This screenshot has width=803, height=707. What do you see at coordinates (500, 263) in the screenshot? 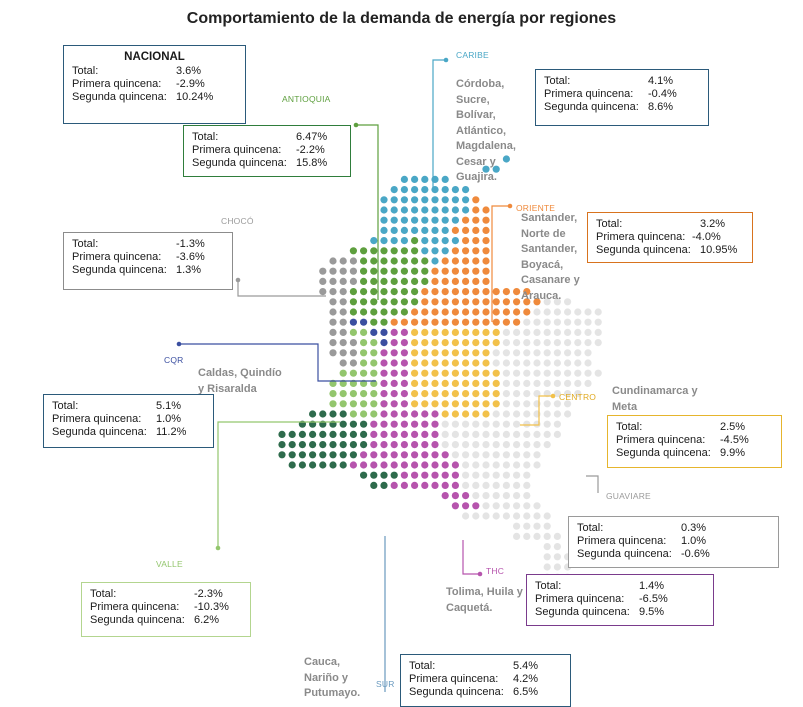
I see `leader-oriente` at bounding box center [500, 263].